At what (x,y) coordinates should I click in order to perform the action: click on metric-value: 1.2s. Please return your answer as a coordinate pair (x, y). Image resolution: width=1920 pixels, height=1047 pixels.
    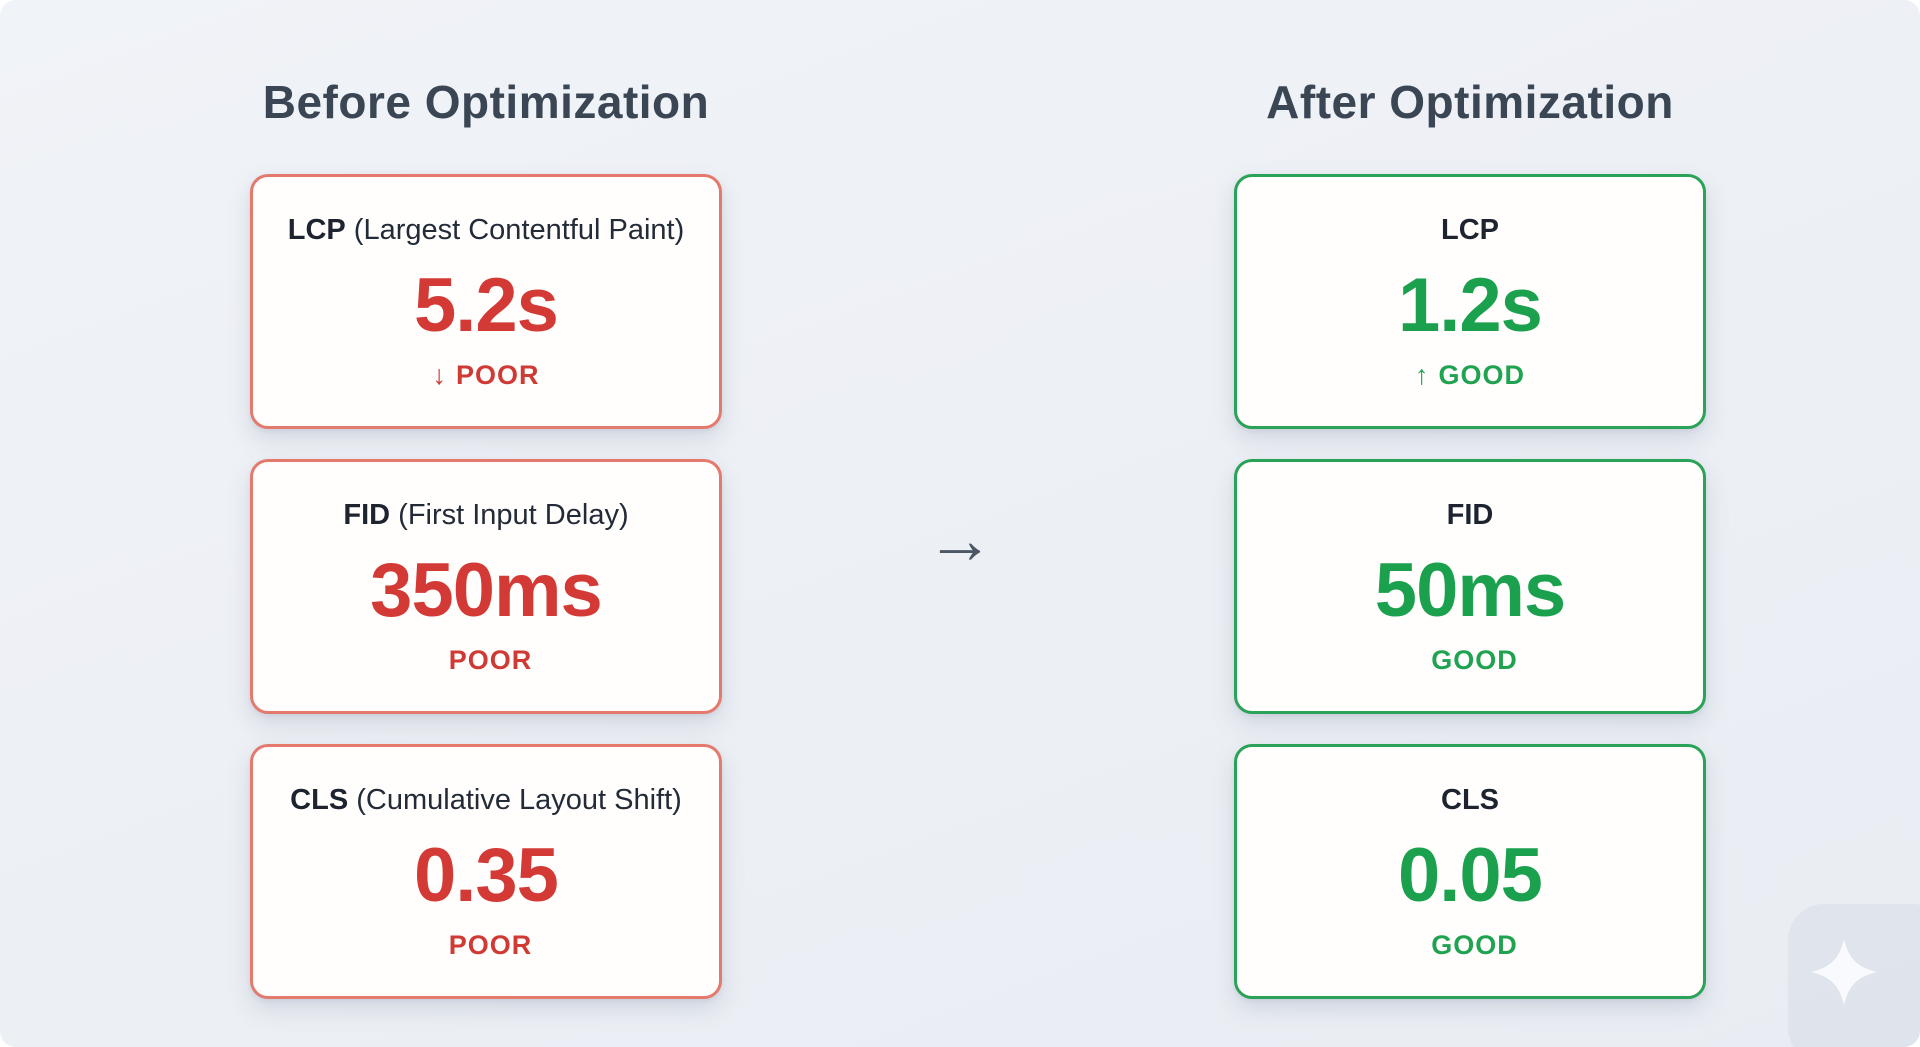
    Looking at the image, I should click on (1470, 306).